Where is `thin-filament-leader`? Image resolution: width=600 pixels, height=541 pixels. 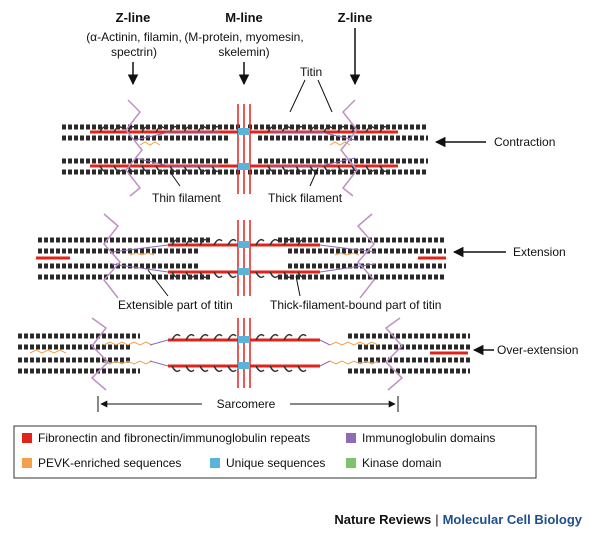
thin-filament-leader is located at coordinates (175, 179).